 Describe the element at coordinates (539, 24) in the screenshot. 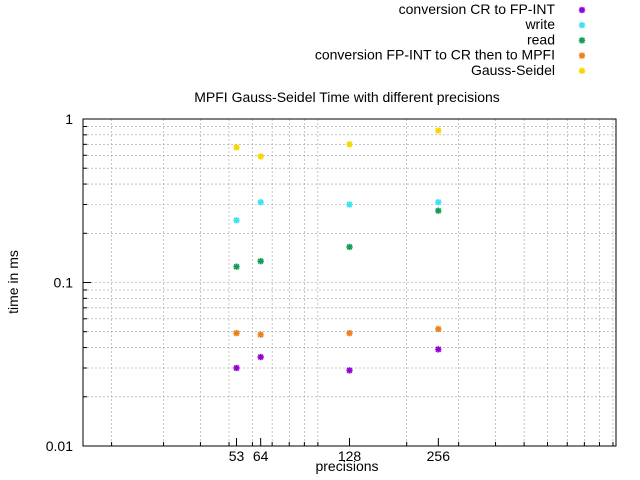

I see `legend-entry-label: write` at that location.